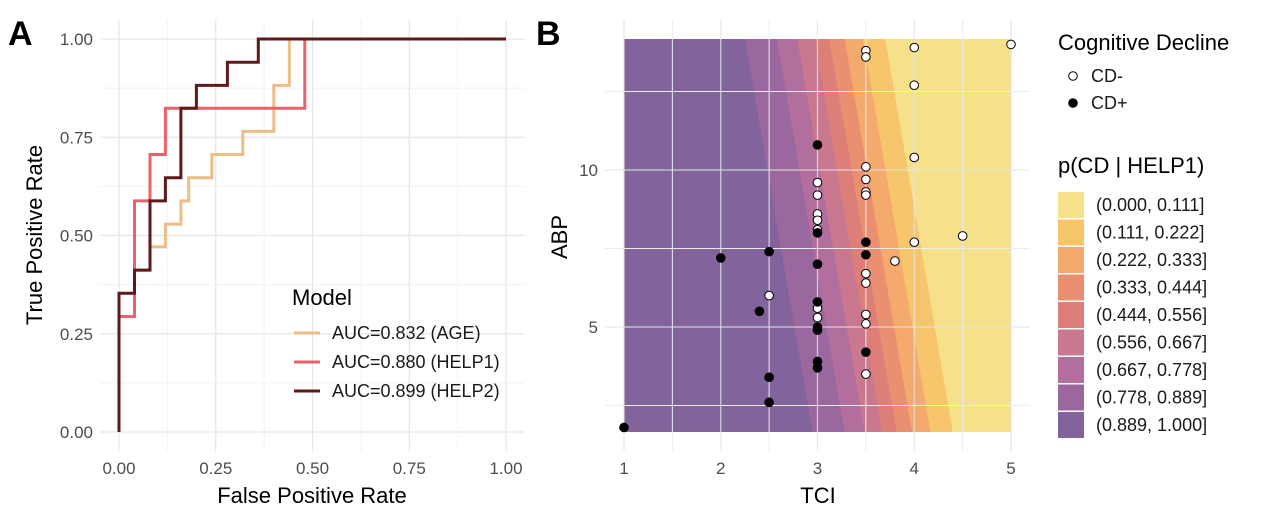 The height and width of the screenshot is (506, 1270). Describe the element at coordinates (505, 468) in the screenshot. I see `panel-a-x-tick-label: 1.00` at that location.